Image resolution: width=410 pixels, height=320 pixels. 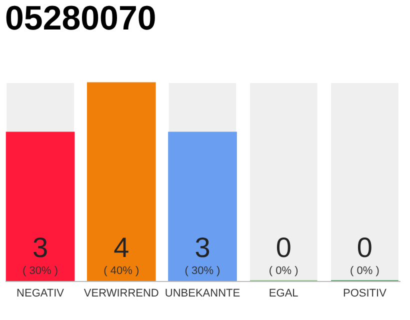 What do you see at coordinates (80, 19) in the screenshot?
I see `chart-title: 05280070` at bounding box center [80, 19].